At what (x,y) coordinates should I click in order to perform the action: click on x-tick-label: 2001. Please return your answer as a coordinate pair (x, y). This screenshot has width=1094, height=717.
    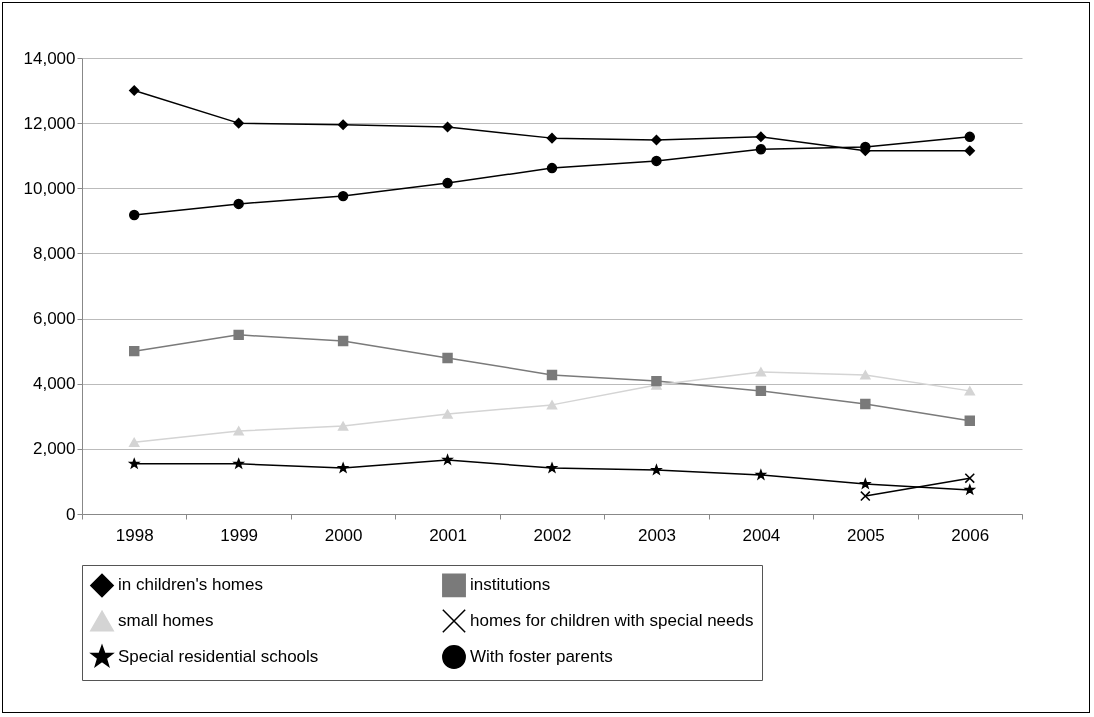
    Looking at the image, I should click on (448, 535).